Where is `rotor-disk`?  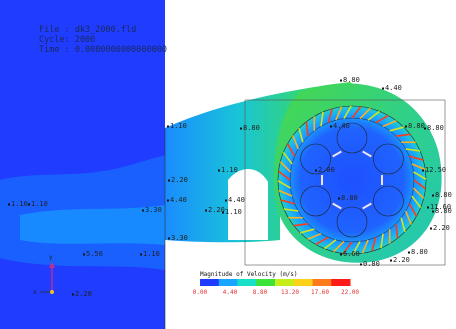 rotor-disk is located at coordinates (352, 180).